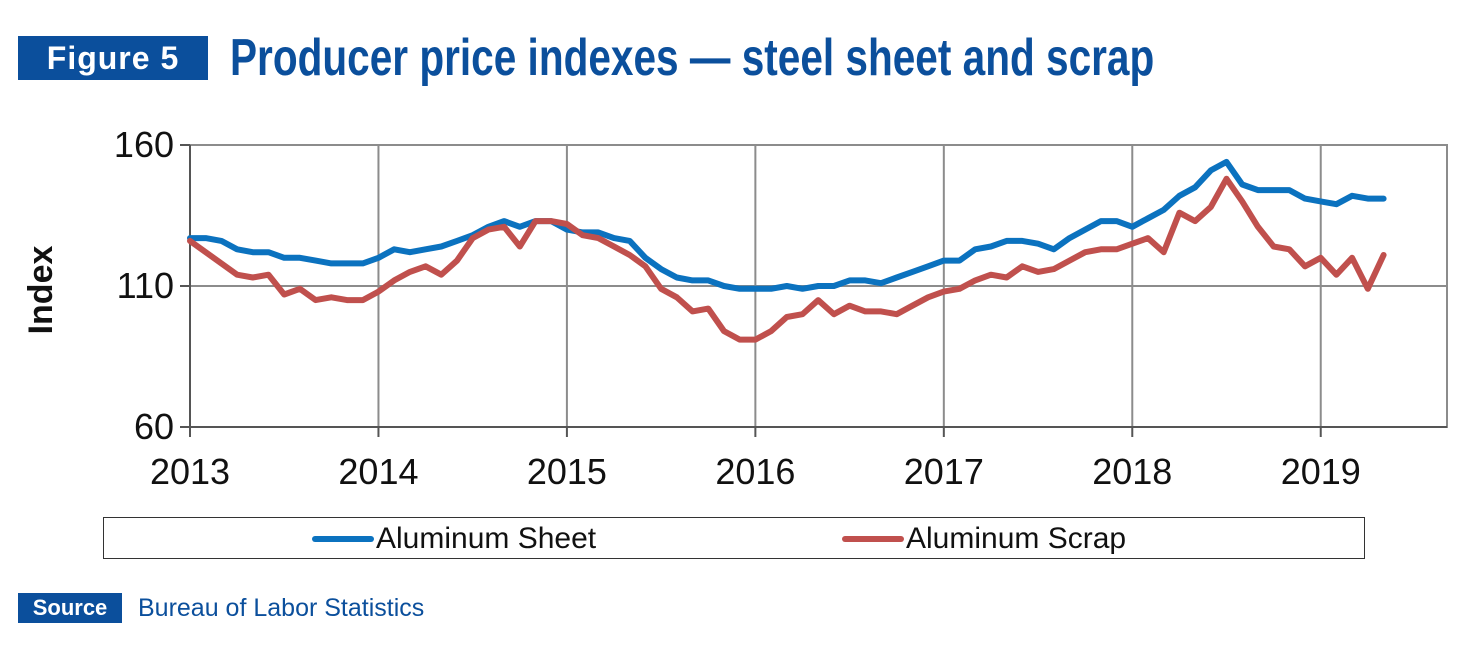 This screenshot has width=1469, height=649. Describe the element at coordinates (755, 471) in the screenshot. I see `x-tick-label: 2016` at that location.